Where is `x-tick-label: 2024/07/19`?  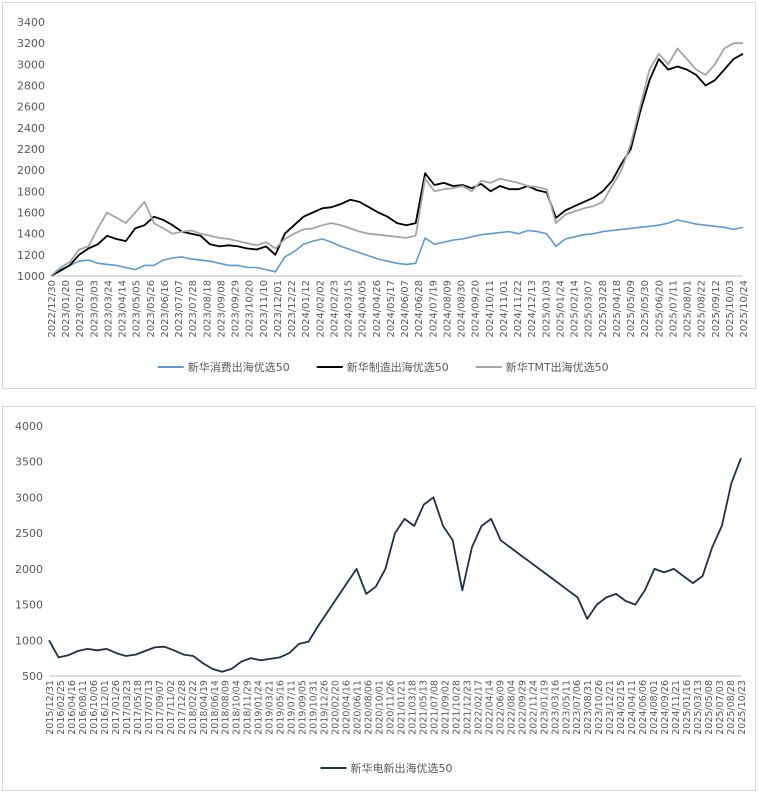
x-tick-label: 2024/07/19 is located at coordinates (433, 309).